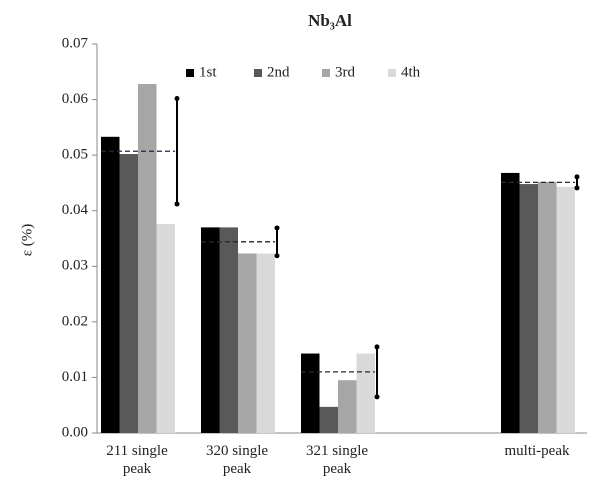 This screenshot has width=589, height=490. What do you see at coordinates (75, 321) in the screenshot?
I see `y-tick-label: 0.02` at bounding box center [75, 321].